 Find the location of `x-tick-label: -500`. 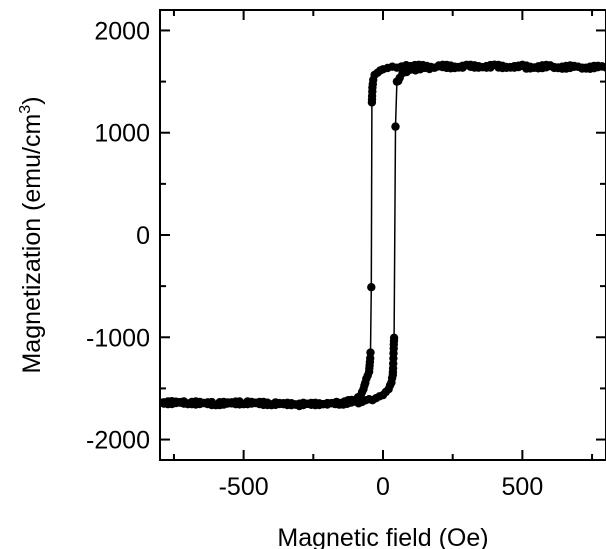

x-tick-label: -500 is located at coordinates (244, 487).